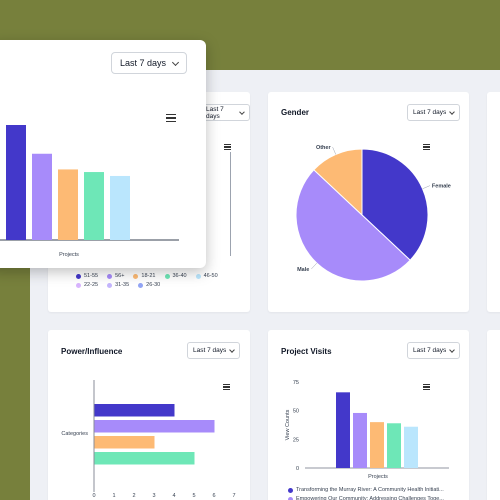 The image size is (500, 500). I want to click on x-tick-label: 5, so click(193, 496).